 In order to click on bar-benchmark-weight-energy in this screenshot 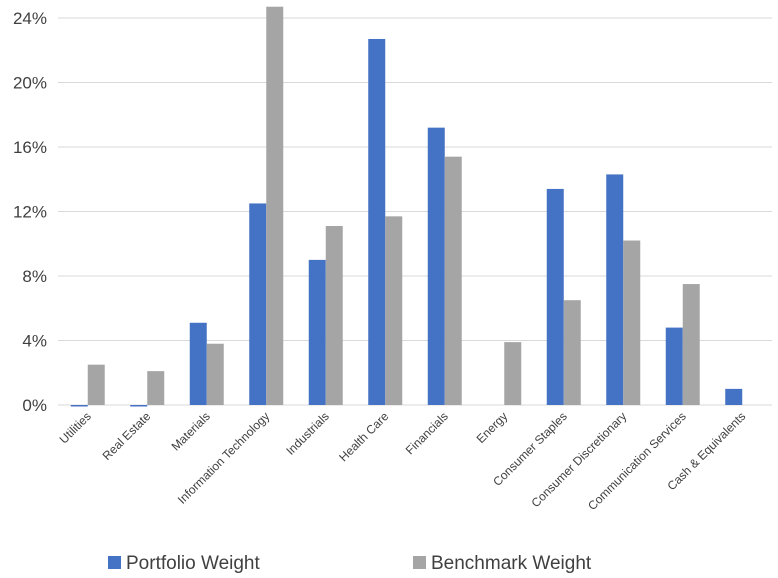, I will do `click(512, 373)`.